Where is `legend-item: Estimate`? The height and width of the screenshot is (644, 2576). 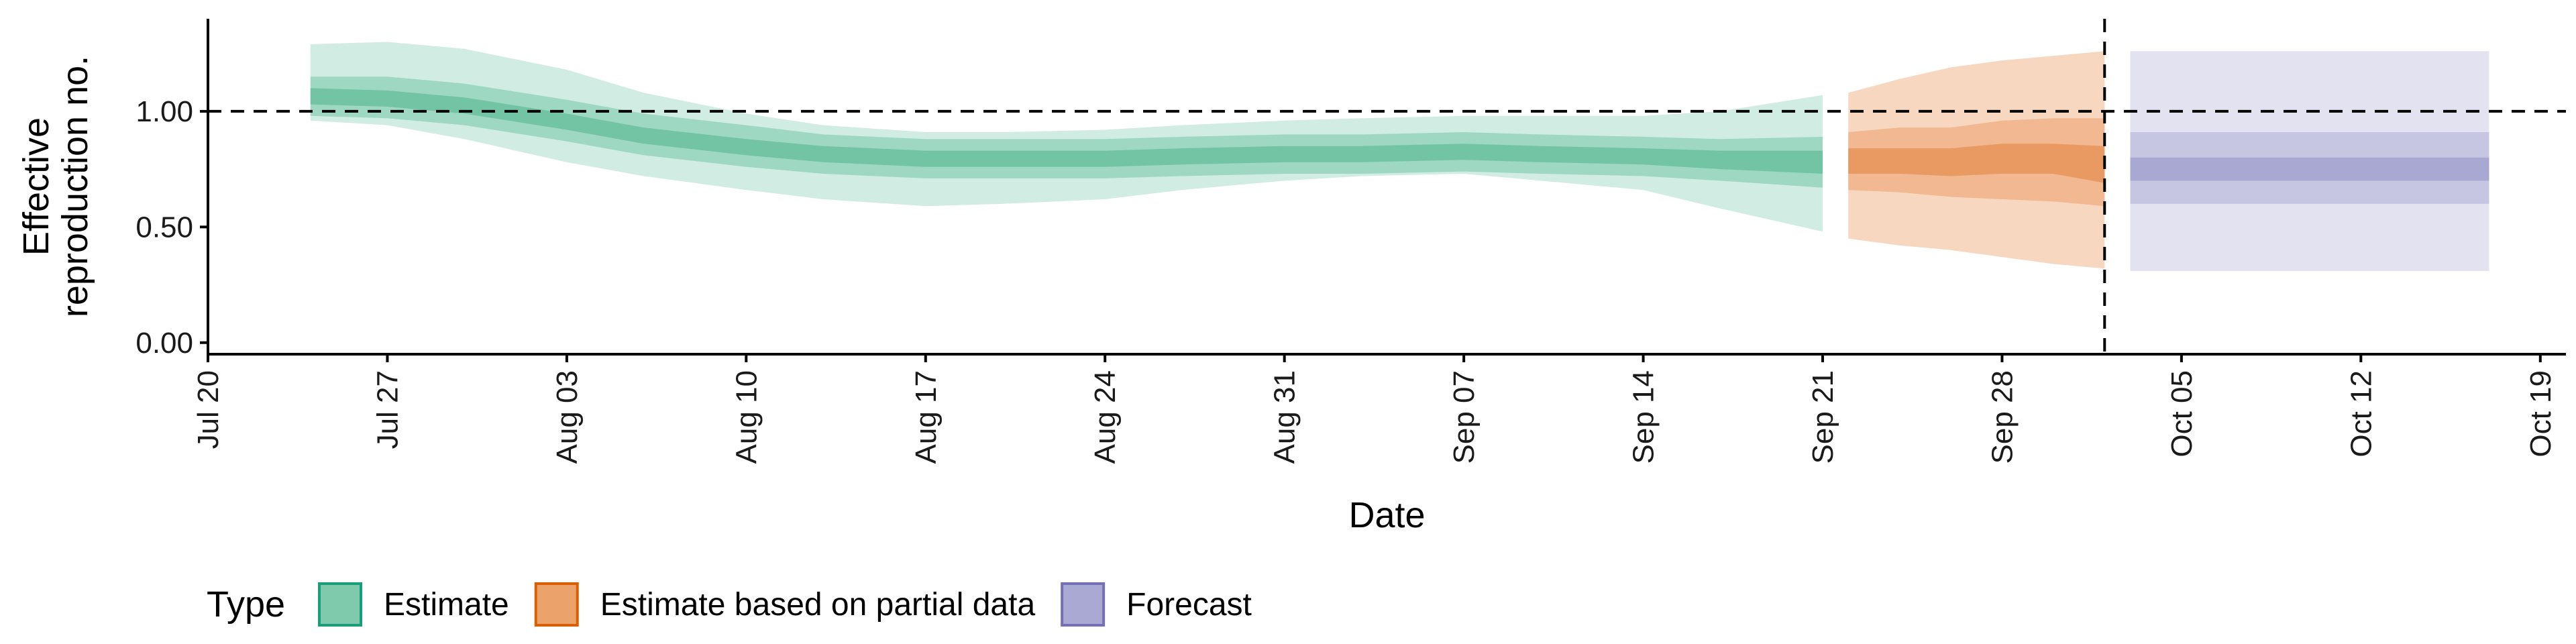 legend-item: Estimate is located at coordinates (413, 604).